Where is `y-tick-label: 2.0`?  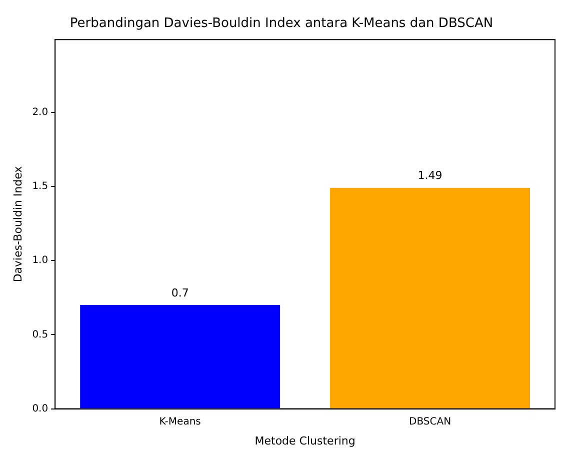 y-tick-label: 2.0 is located at coordinates (40, 112).